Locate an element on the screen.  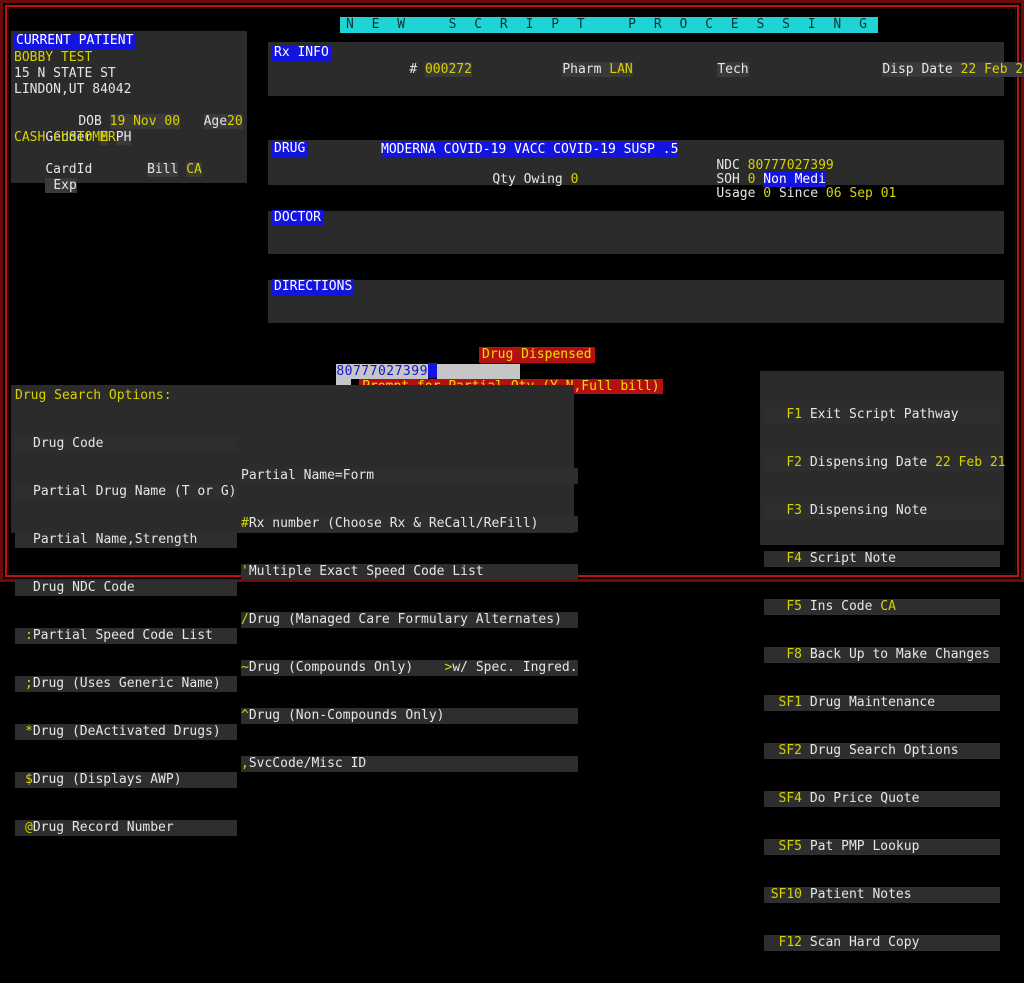
function-key-row: SF2 Drug Search Options is located at coordinates (882, 751).